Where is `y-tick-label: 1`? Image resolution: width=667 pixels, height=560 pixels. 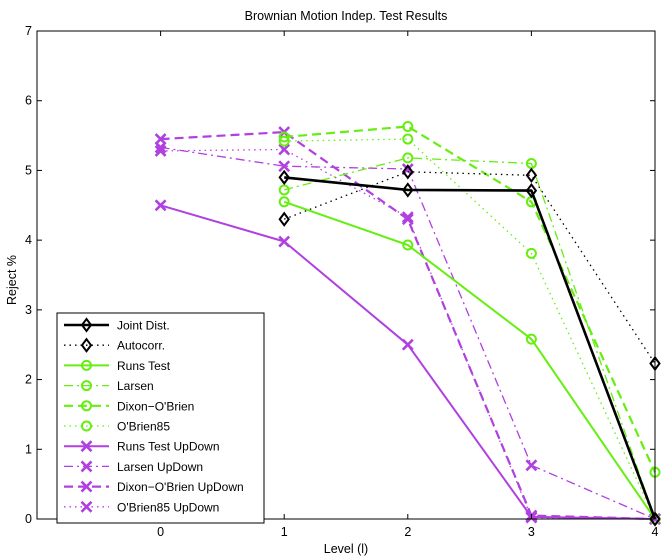 y-tick-label: 1 is located at coordinates (28, 449).